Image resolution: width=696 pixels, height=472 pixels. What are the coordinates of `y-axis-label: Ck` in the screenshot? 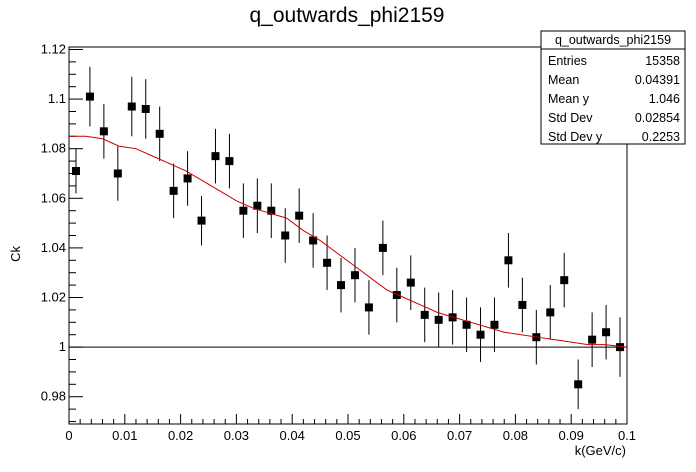 It's located at (15, 254).